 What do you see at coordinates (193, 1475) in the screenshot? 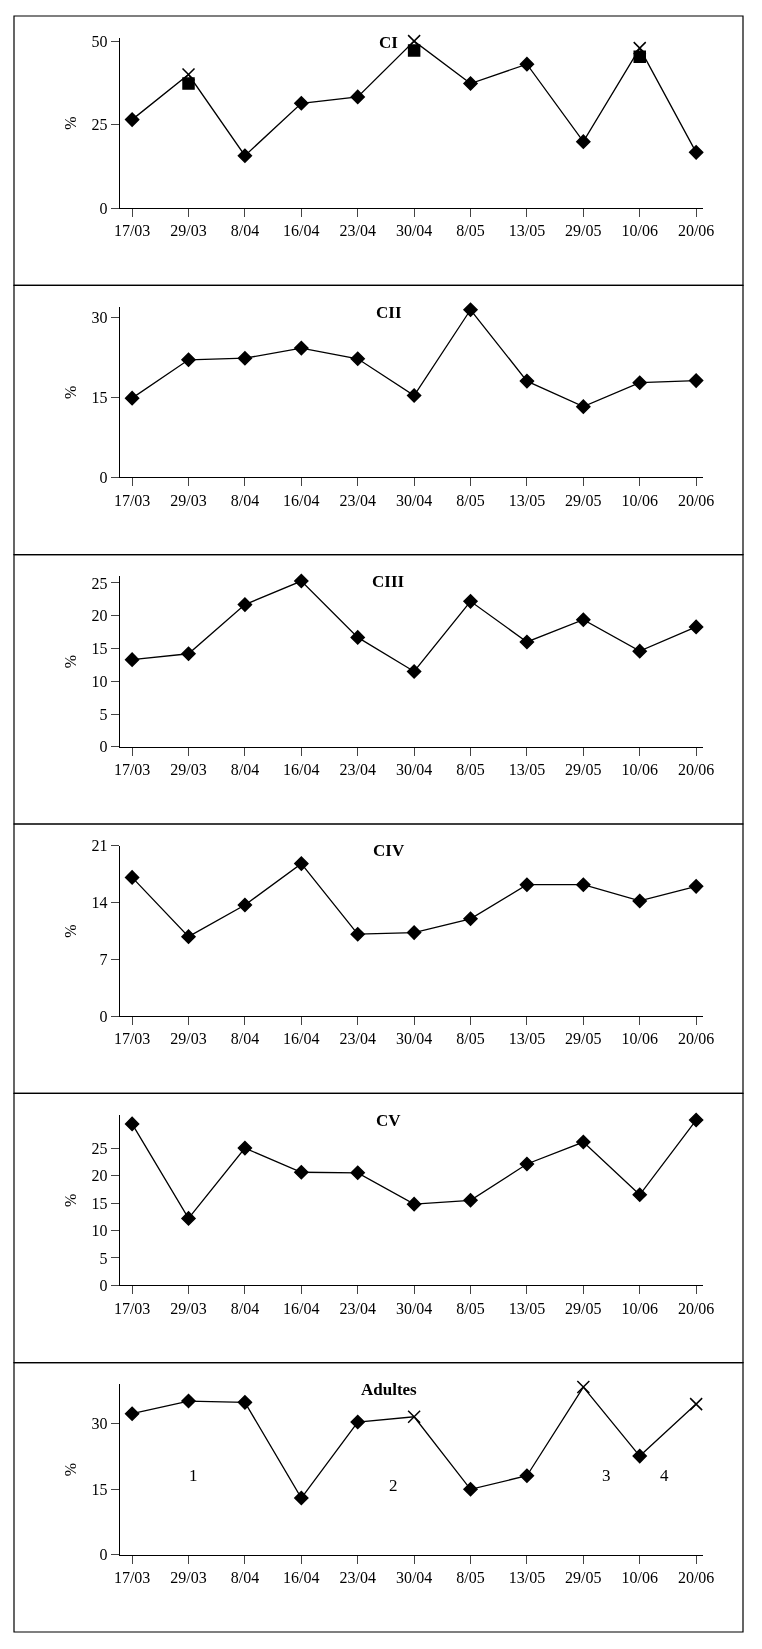
I see `annotation: 1` at bounding box center [193, 1475].